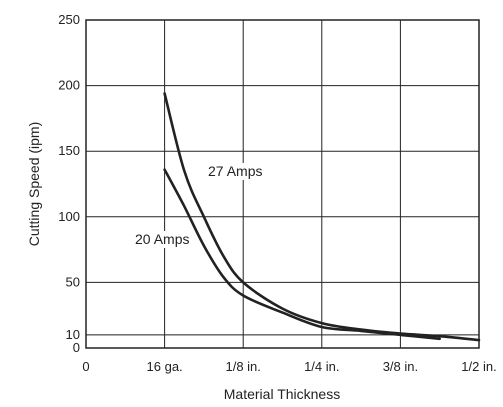  I want to click on y-tick-label: 250, so click(69, 19).